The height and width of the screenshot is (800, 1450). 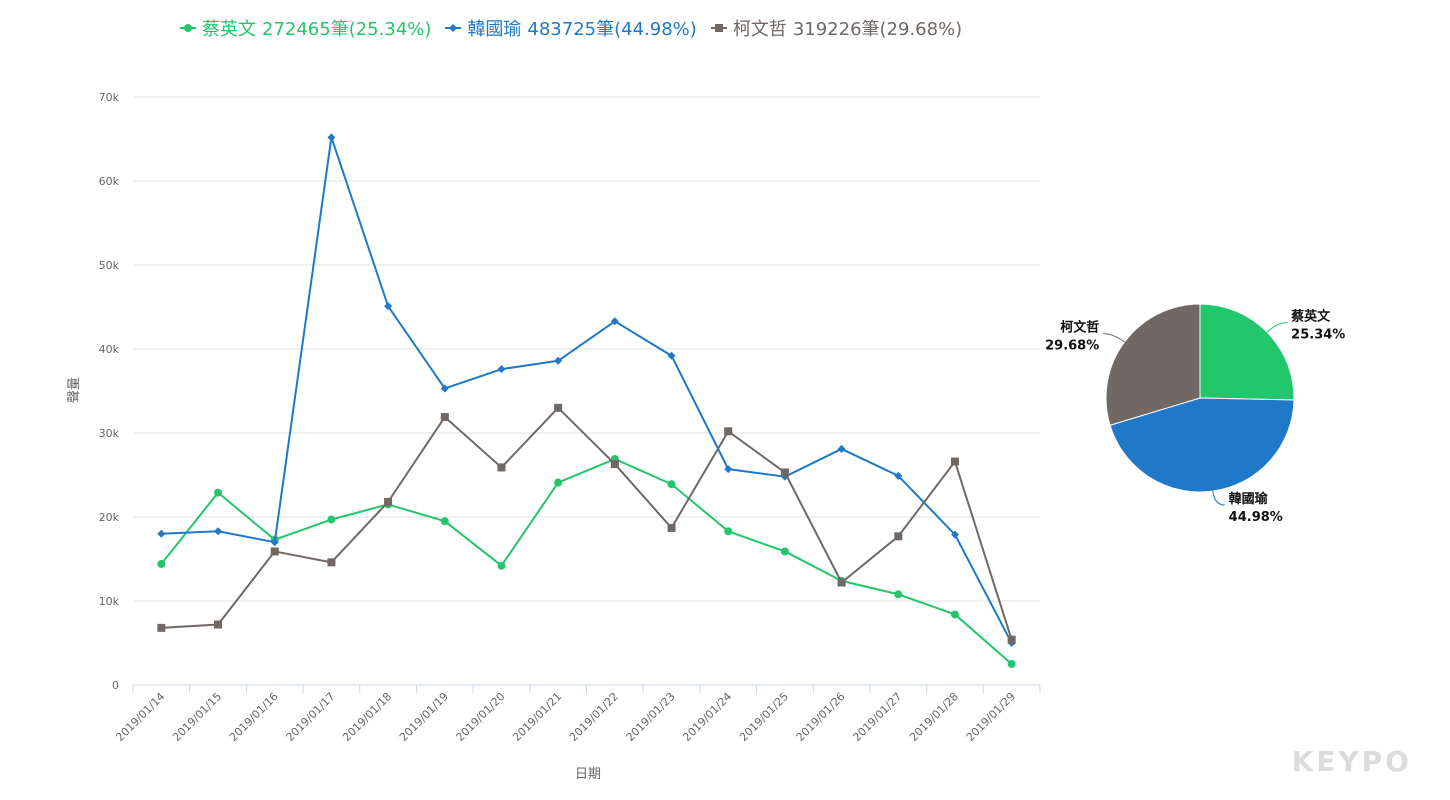 What do you see at coordinates (1256, 517) in the screenshot?
I see `pie-percent-label: 44.98%` at bounding box center [1256, 517].